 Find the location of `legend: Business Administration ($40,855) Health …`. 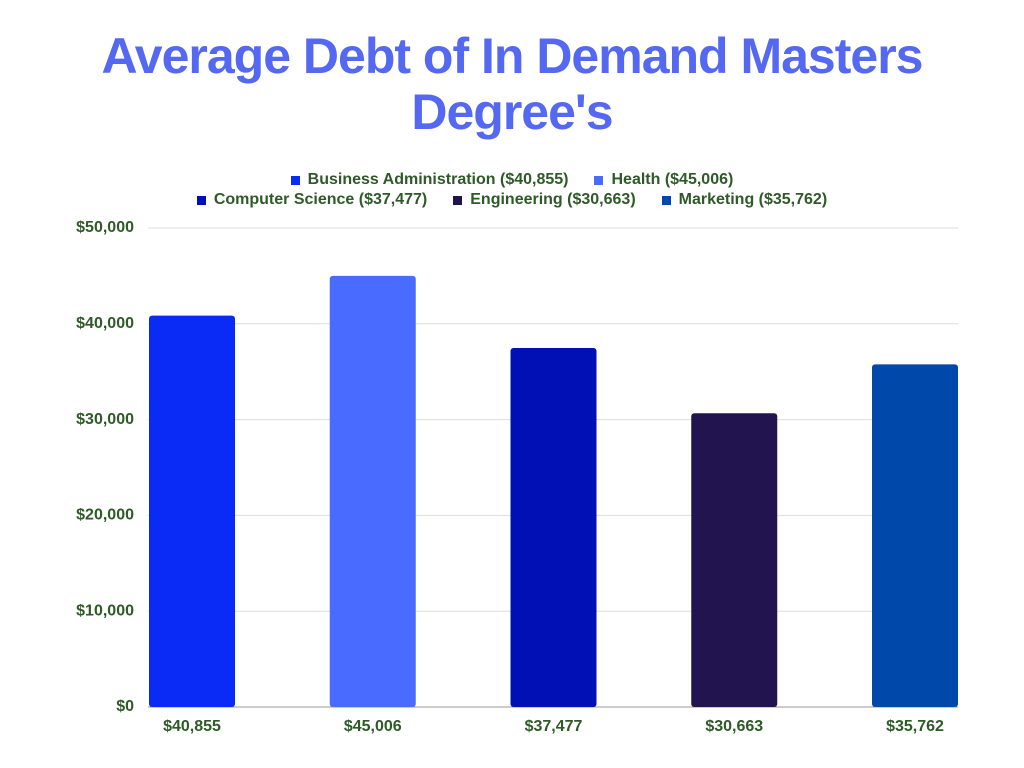

legend: Business Administration ($40,855) Health … is located at coordinates (512, 190).